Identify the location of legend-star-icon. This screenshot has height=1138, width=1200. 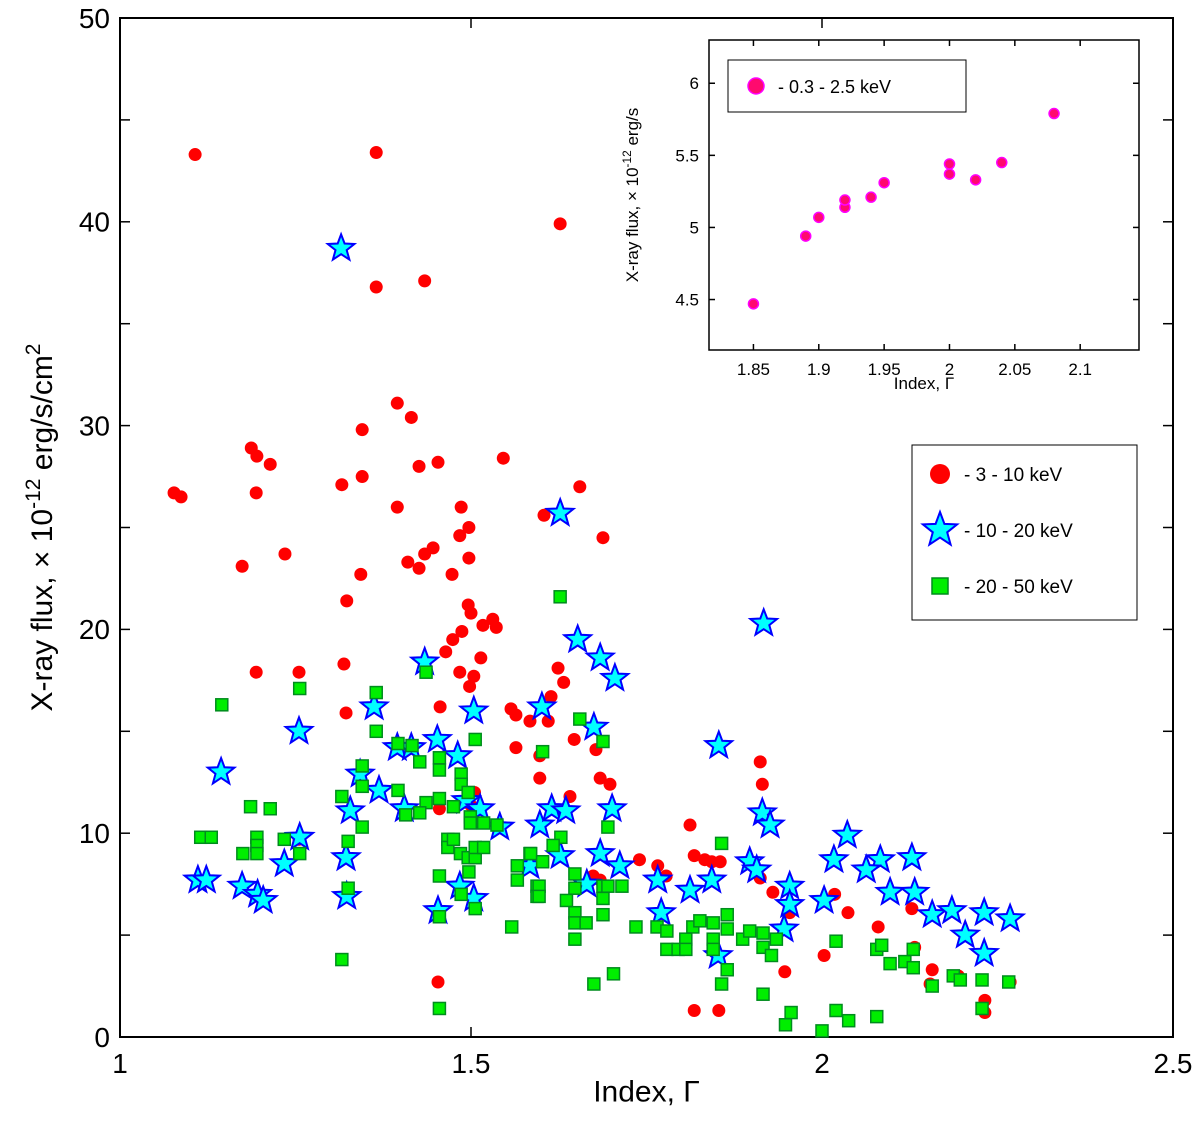
(940, 528).